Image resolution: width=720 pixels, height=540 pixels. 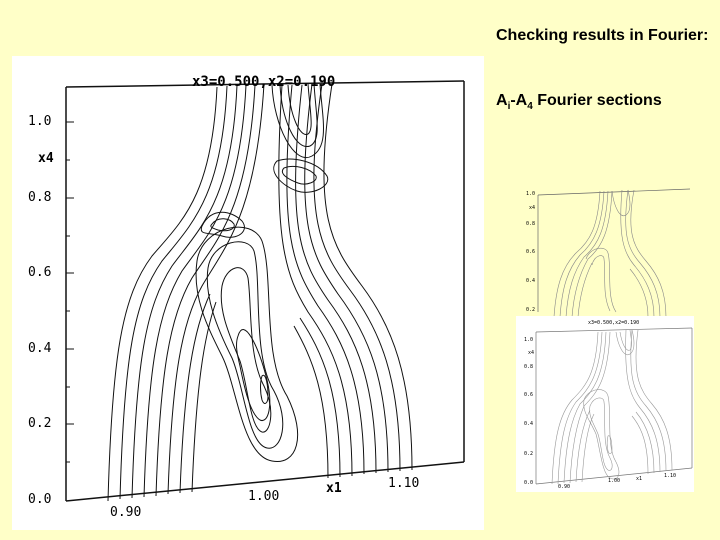 What do you see at coordinates (531, 281) in the screenshot?
I see `thumb-top-y-tick-0-4: 0.4` at bounding box center [531, 281].